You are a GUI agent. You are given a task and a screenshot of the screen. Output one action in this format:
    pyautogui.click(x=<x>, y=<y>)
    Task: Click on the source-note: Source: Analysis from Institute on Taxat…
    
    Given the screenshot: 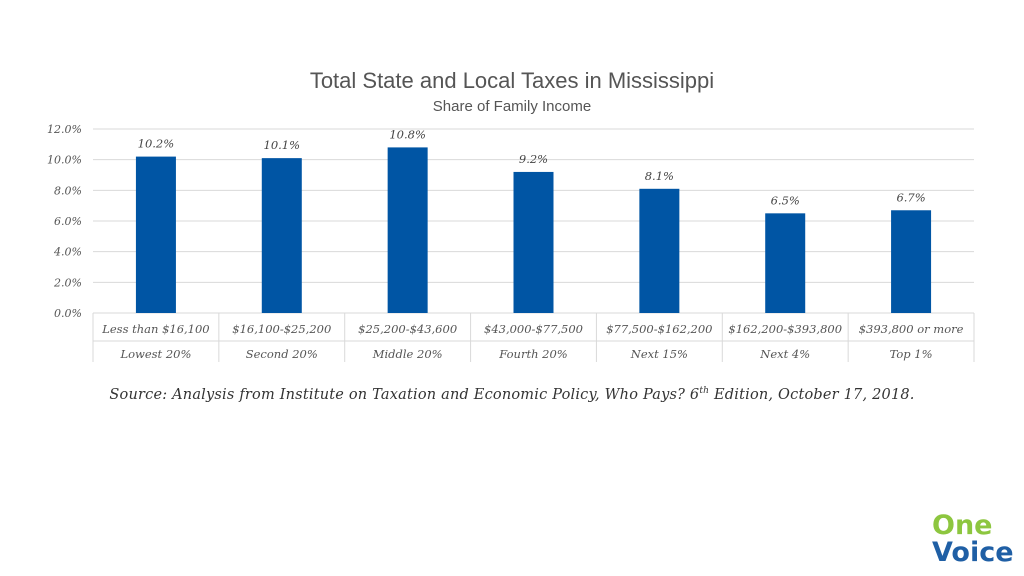 What is the action you would take?
    pyautogui.click(x=512, y=394)
    